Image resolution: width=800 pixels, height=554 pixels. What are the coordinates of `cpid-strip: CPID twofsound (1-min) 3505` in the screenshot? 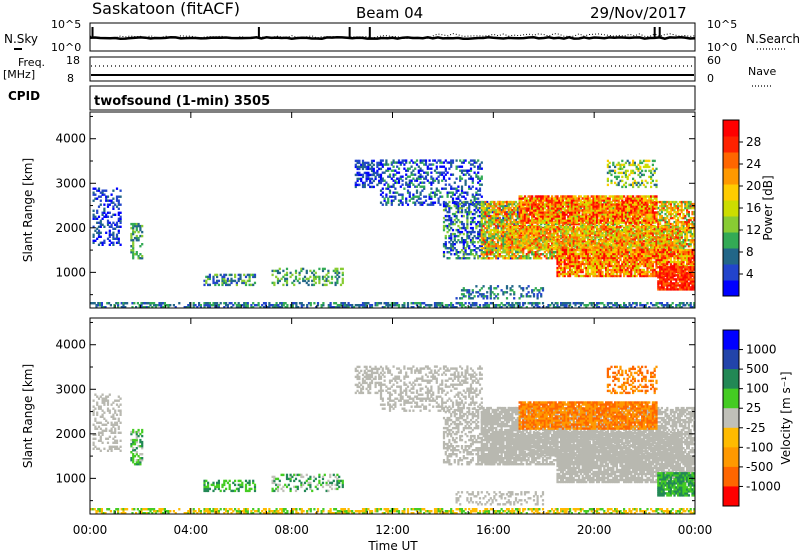 It's located at (352, 98).